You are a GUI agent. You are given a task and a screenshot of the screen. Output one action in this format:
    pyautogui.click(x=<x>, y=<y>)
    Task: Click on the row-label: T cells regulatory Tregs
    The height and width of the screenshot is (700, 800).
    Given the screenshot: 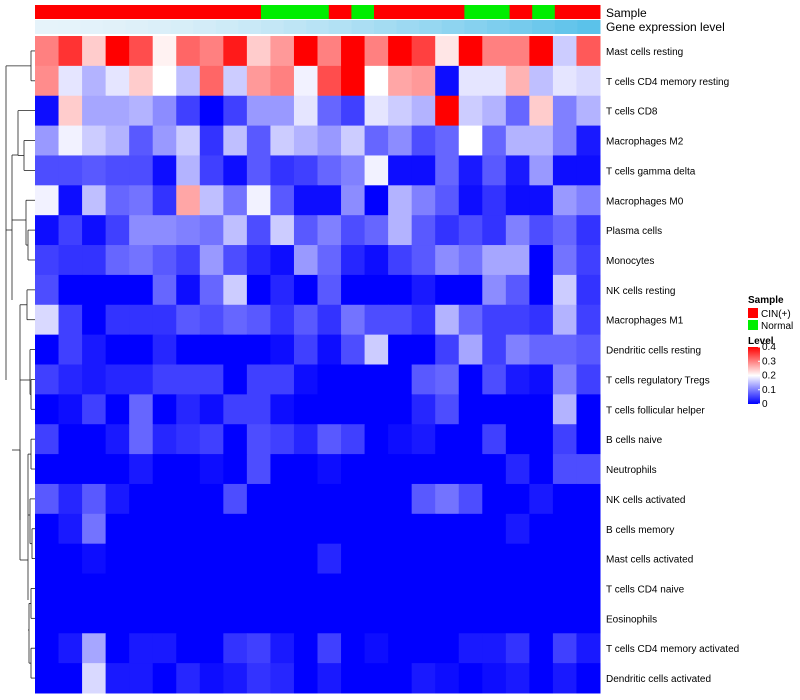 What is the action you would take?
    pyautogui.click(x=658, y=380)
    